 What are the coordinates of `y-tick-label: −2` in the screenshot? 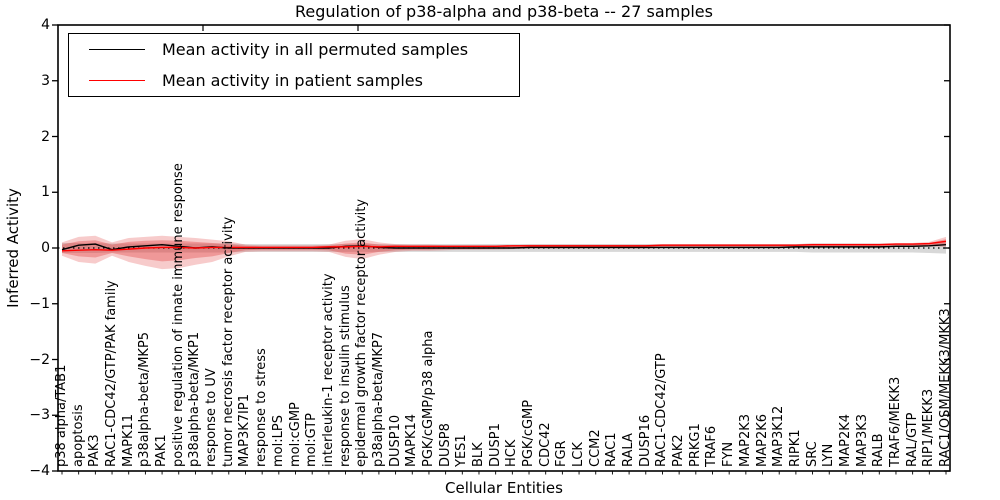 It's located at (39, 359).